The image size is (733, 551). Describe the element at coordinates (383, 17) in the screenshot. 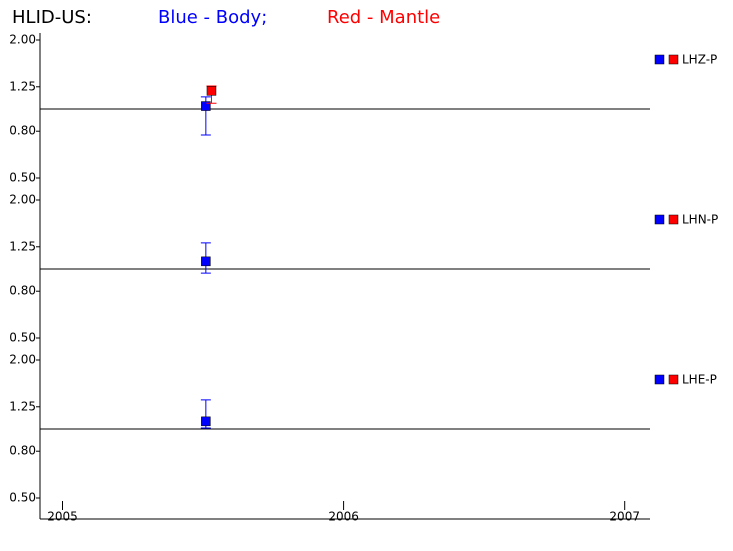

I see `title-mantle: Red - Mantle` at that location.